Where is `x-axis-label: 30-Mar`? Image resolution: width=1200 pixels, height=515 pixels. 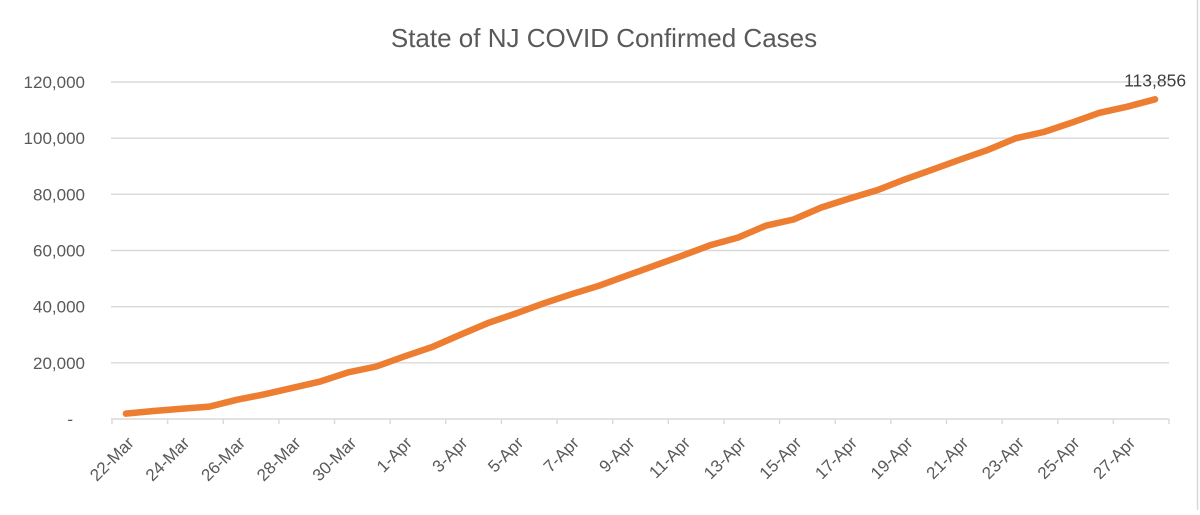 x-axis-label: 30-Mar is located at coordinates (335, 459).